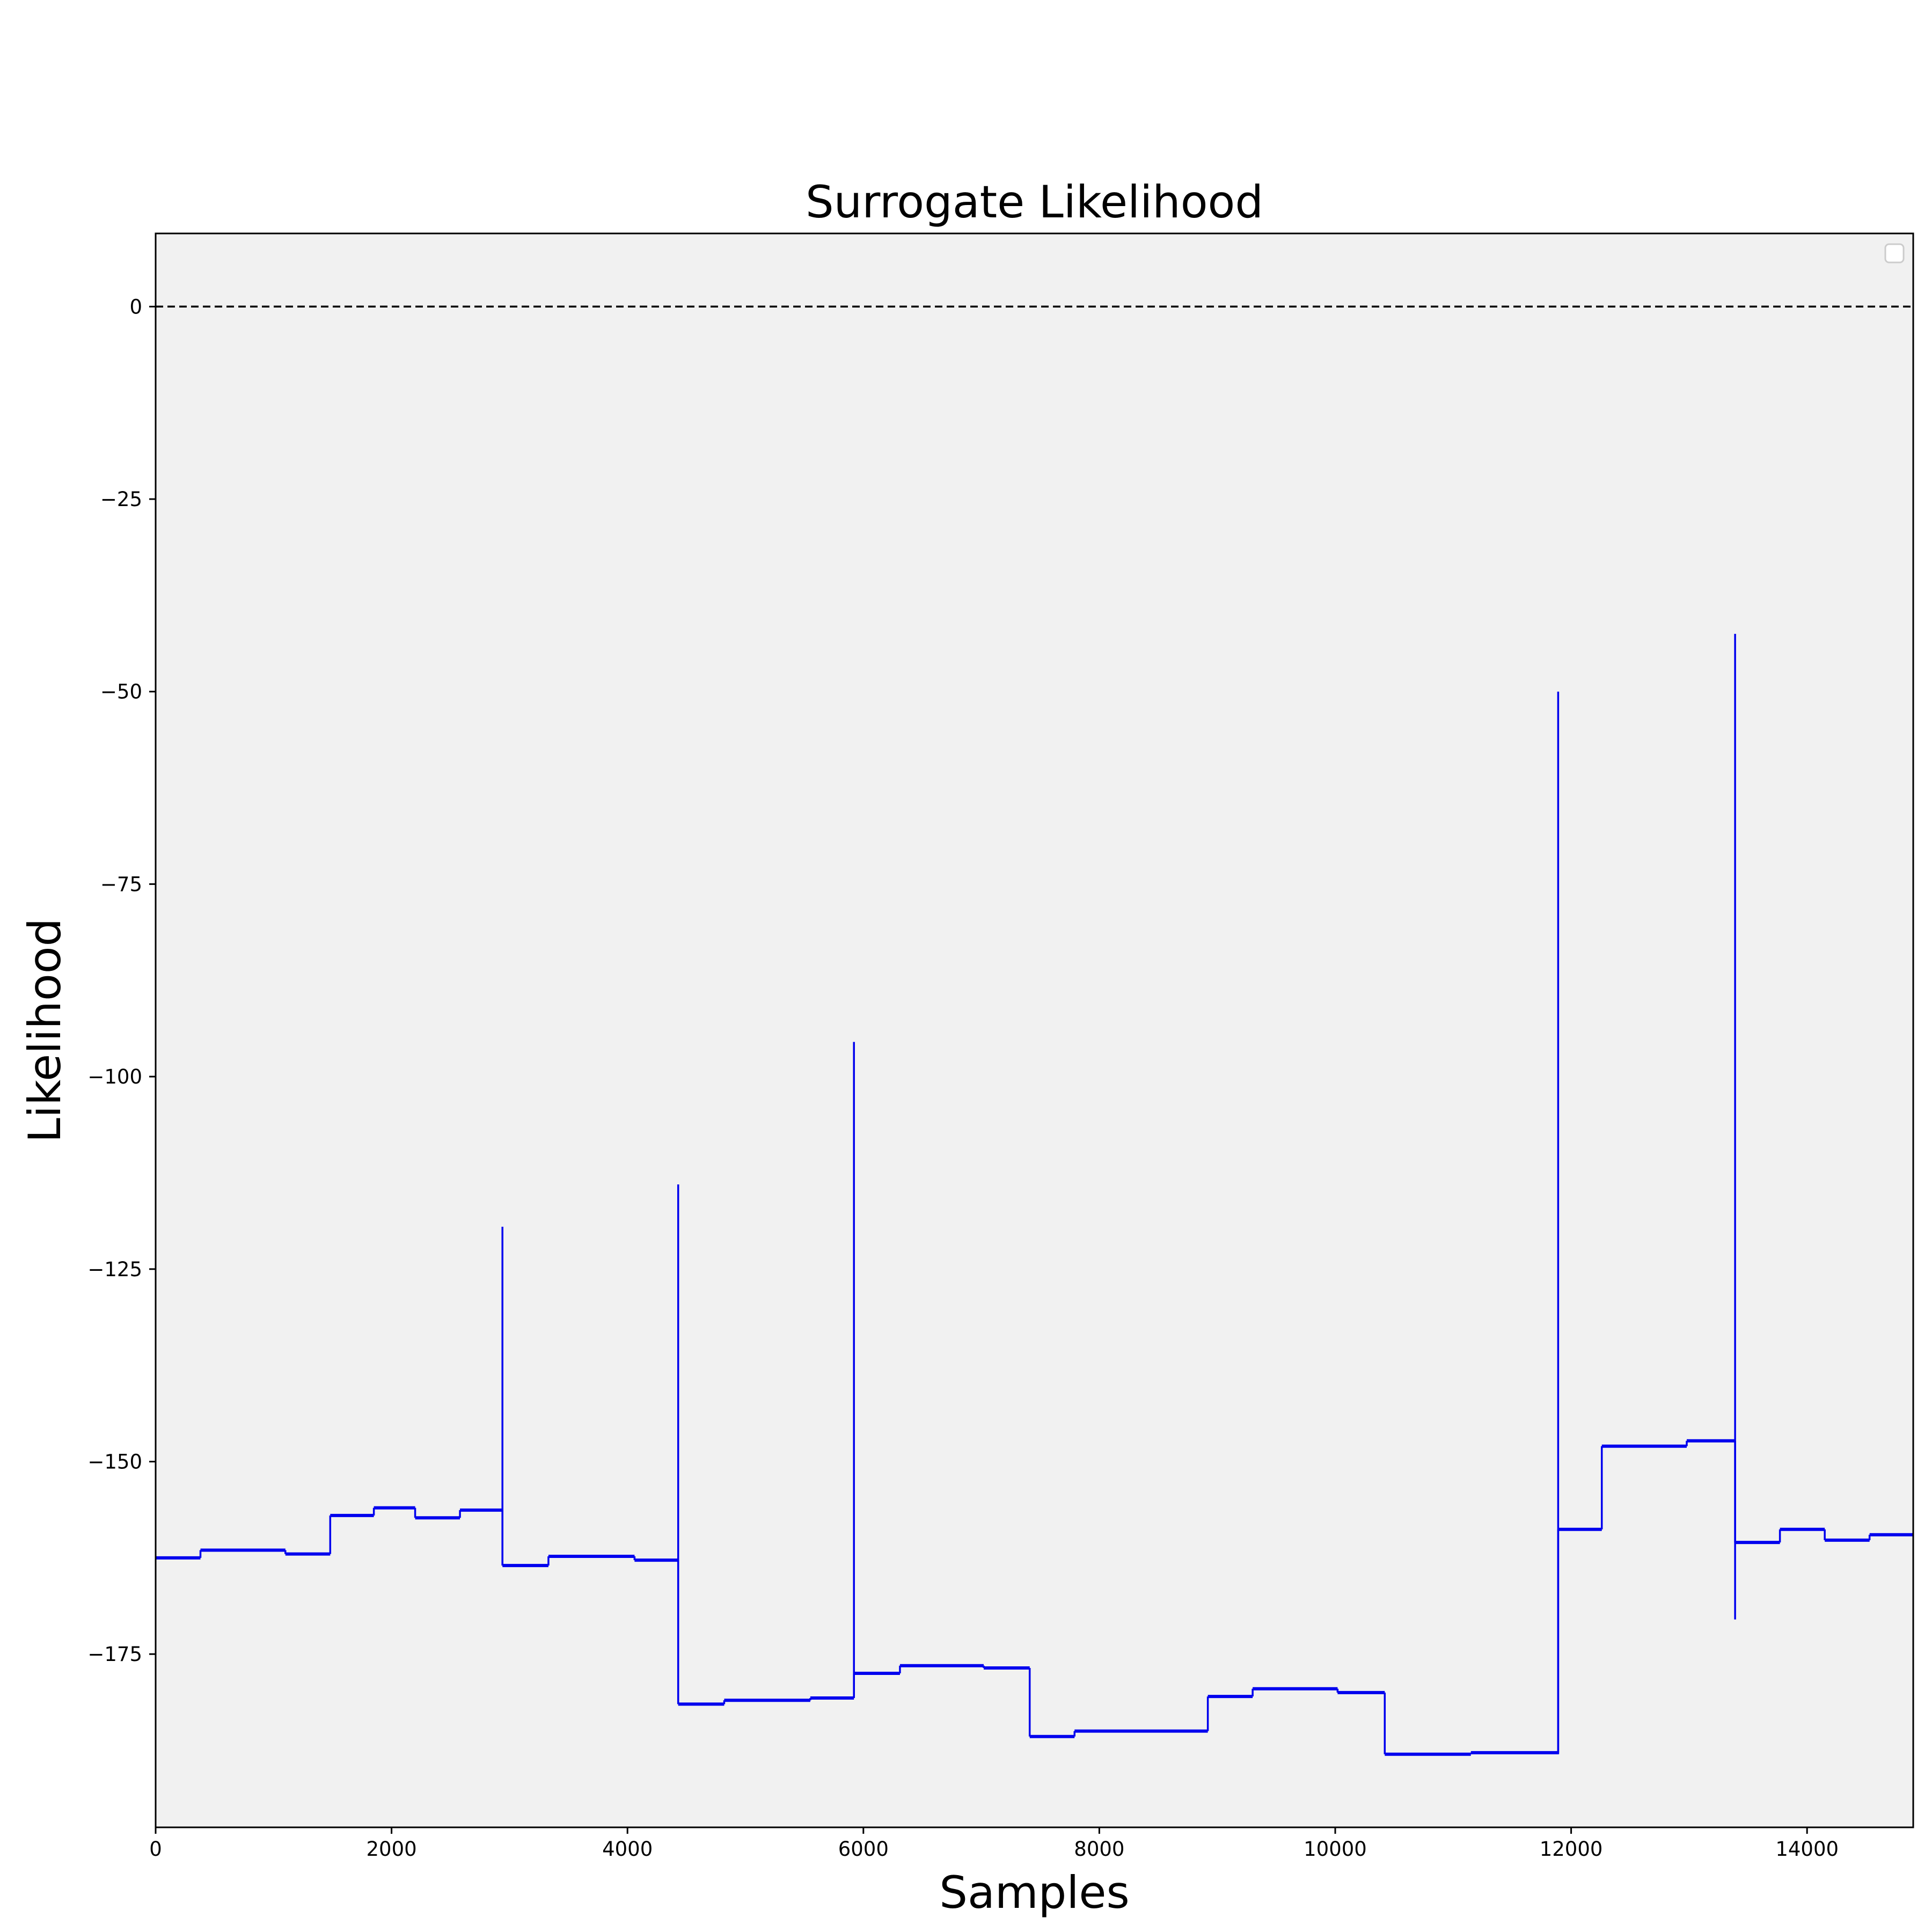 The image size is (1932, 1932). What do you see at coordinates (1034, 1893) in the screenshot?
I see `x-axis-title: Samples` at bounding box center [1034, 1893].